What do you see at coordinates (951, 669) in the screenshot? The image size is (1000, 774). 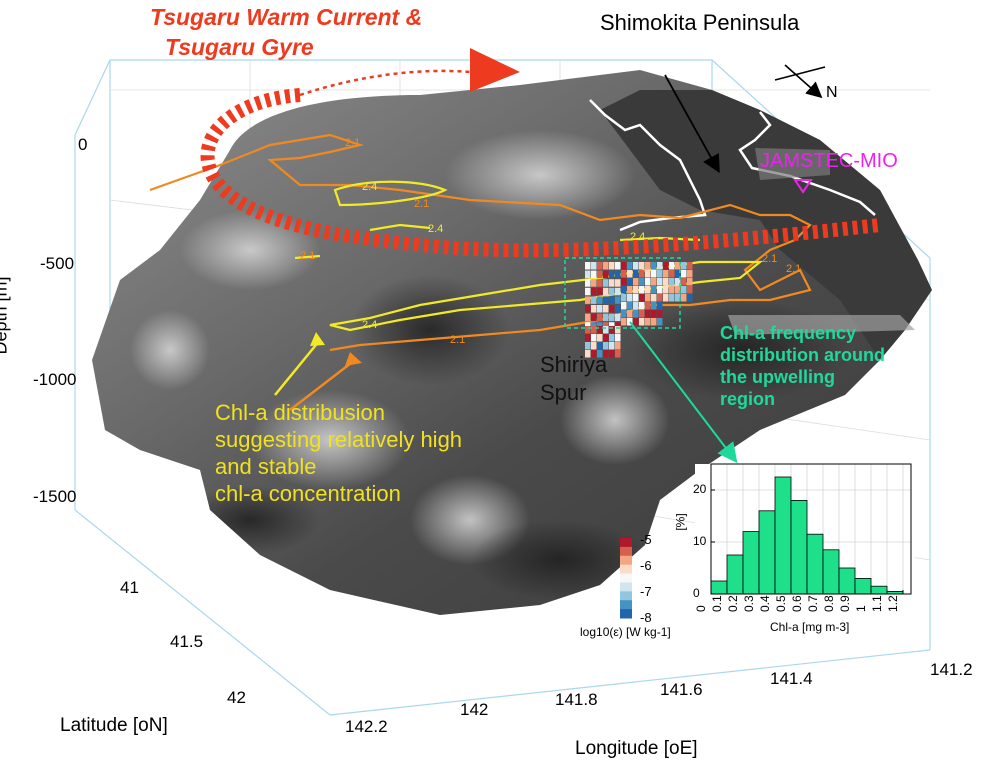 I see `lon-tick-141.2: 141.2` at bounding box center [951, 669].